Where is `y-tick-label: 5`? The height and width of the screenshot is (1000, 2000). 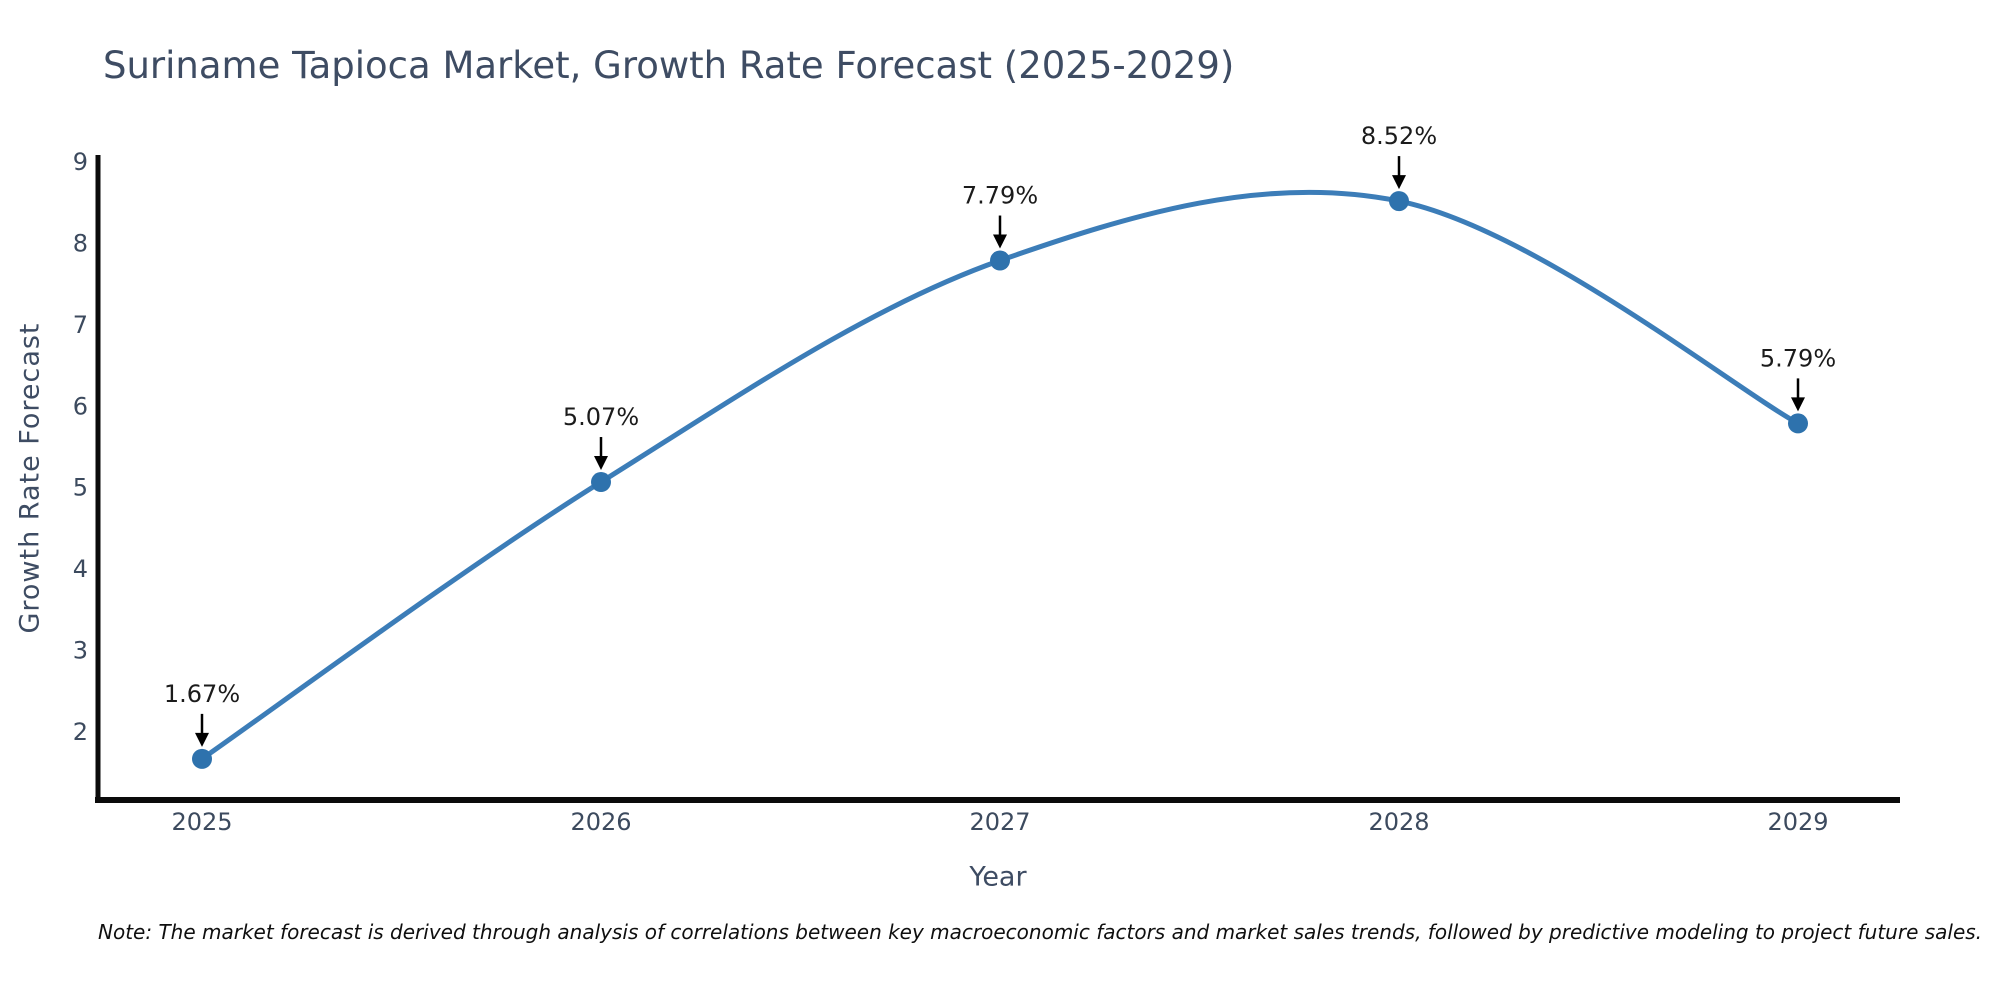 y-tick-label: 5 is located at coordinates (80, 488).